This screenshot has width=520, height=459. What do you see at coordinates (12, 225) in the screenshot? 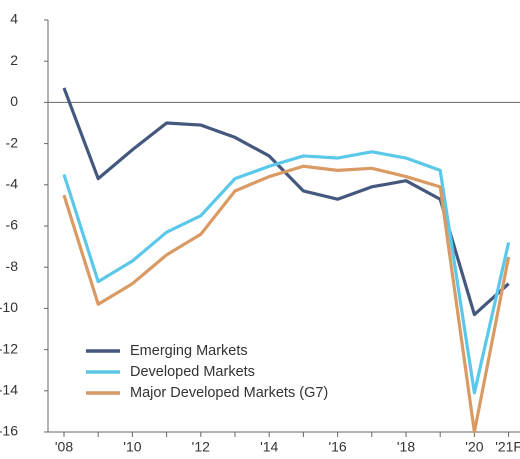
I see `y-tick-label: -6` at bounding box center [12, 225].